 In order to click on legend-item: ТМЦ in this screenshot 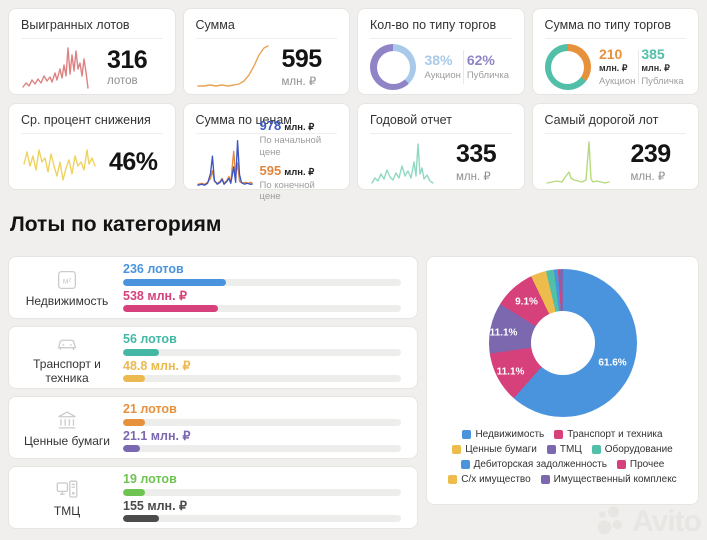, I will do `click(564, 449)`.